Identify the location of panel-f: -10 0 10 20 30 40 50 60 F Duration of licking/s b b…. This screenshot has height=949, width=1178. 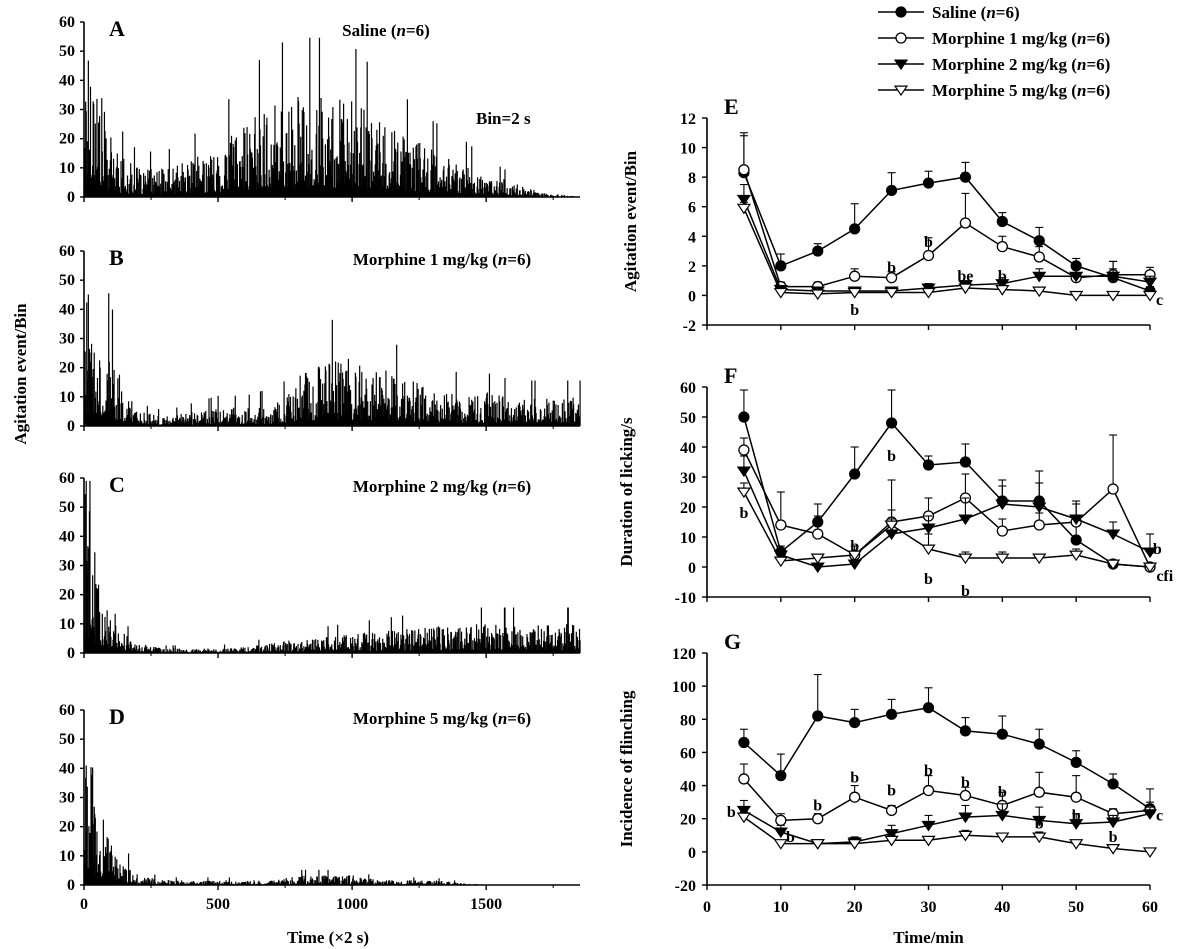
(895, 485).